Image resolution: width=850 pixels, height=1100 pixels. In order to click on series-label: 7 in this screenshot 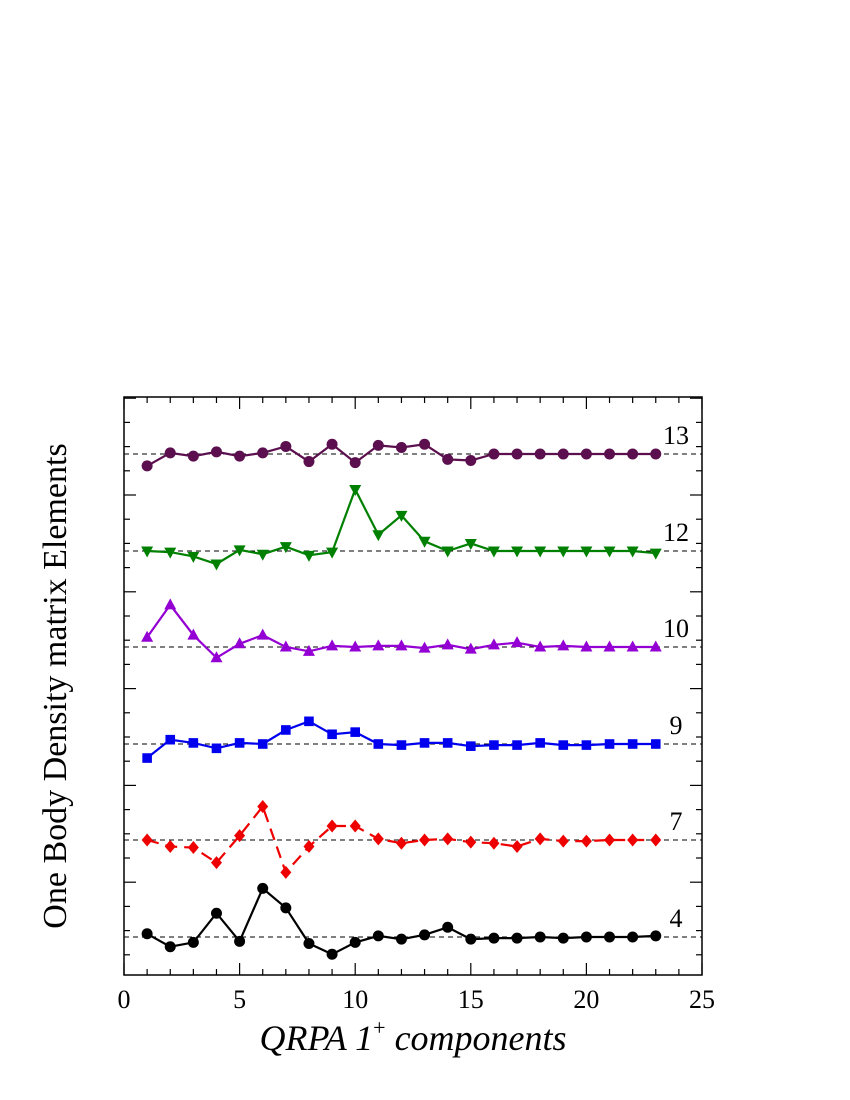, I will do `click(676, 821)`.